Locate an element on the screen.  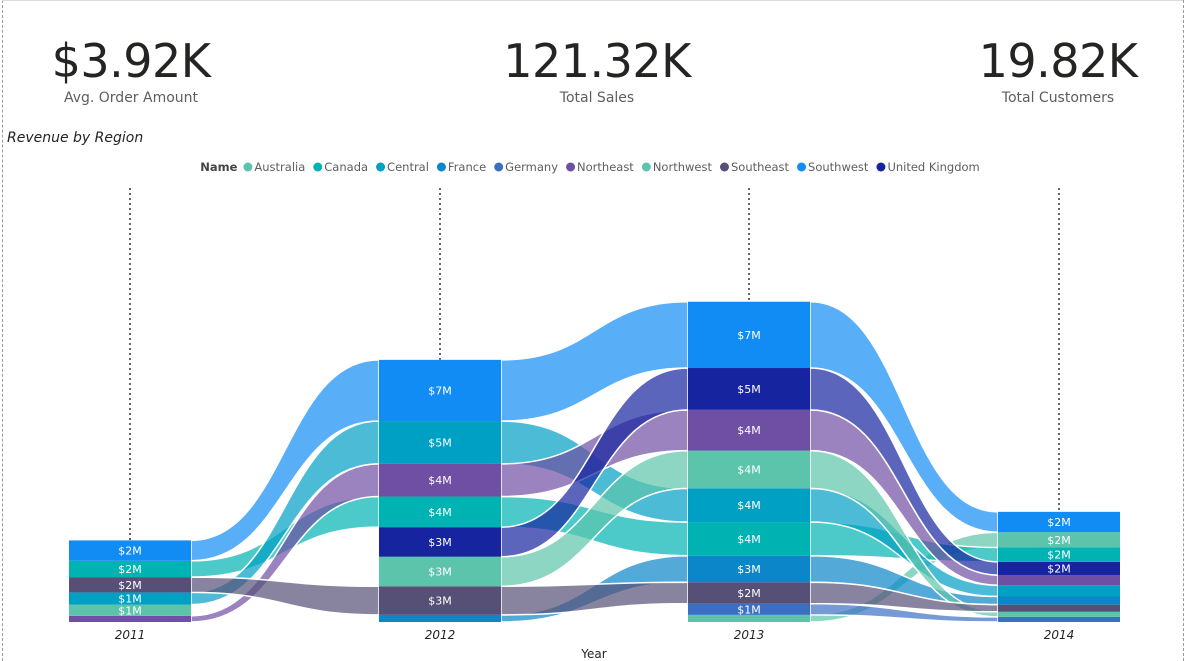
visual-border-top is located at coordinates (592, 0).